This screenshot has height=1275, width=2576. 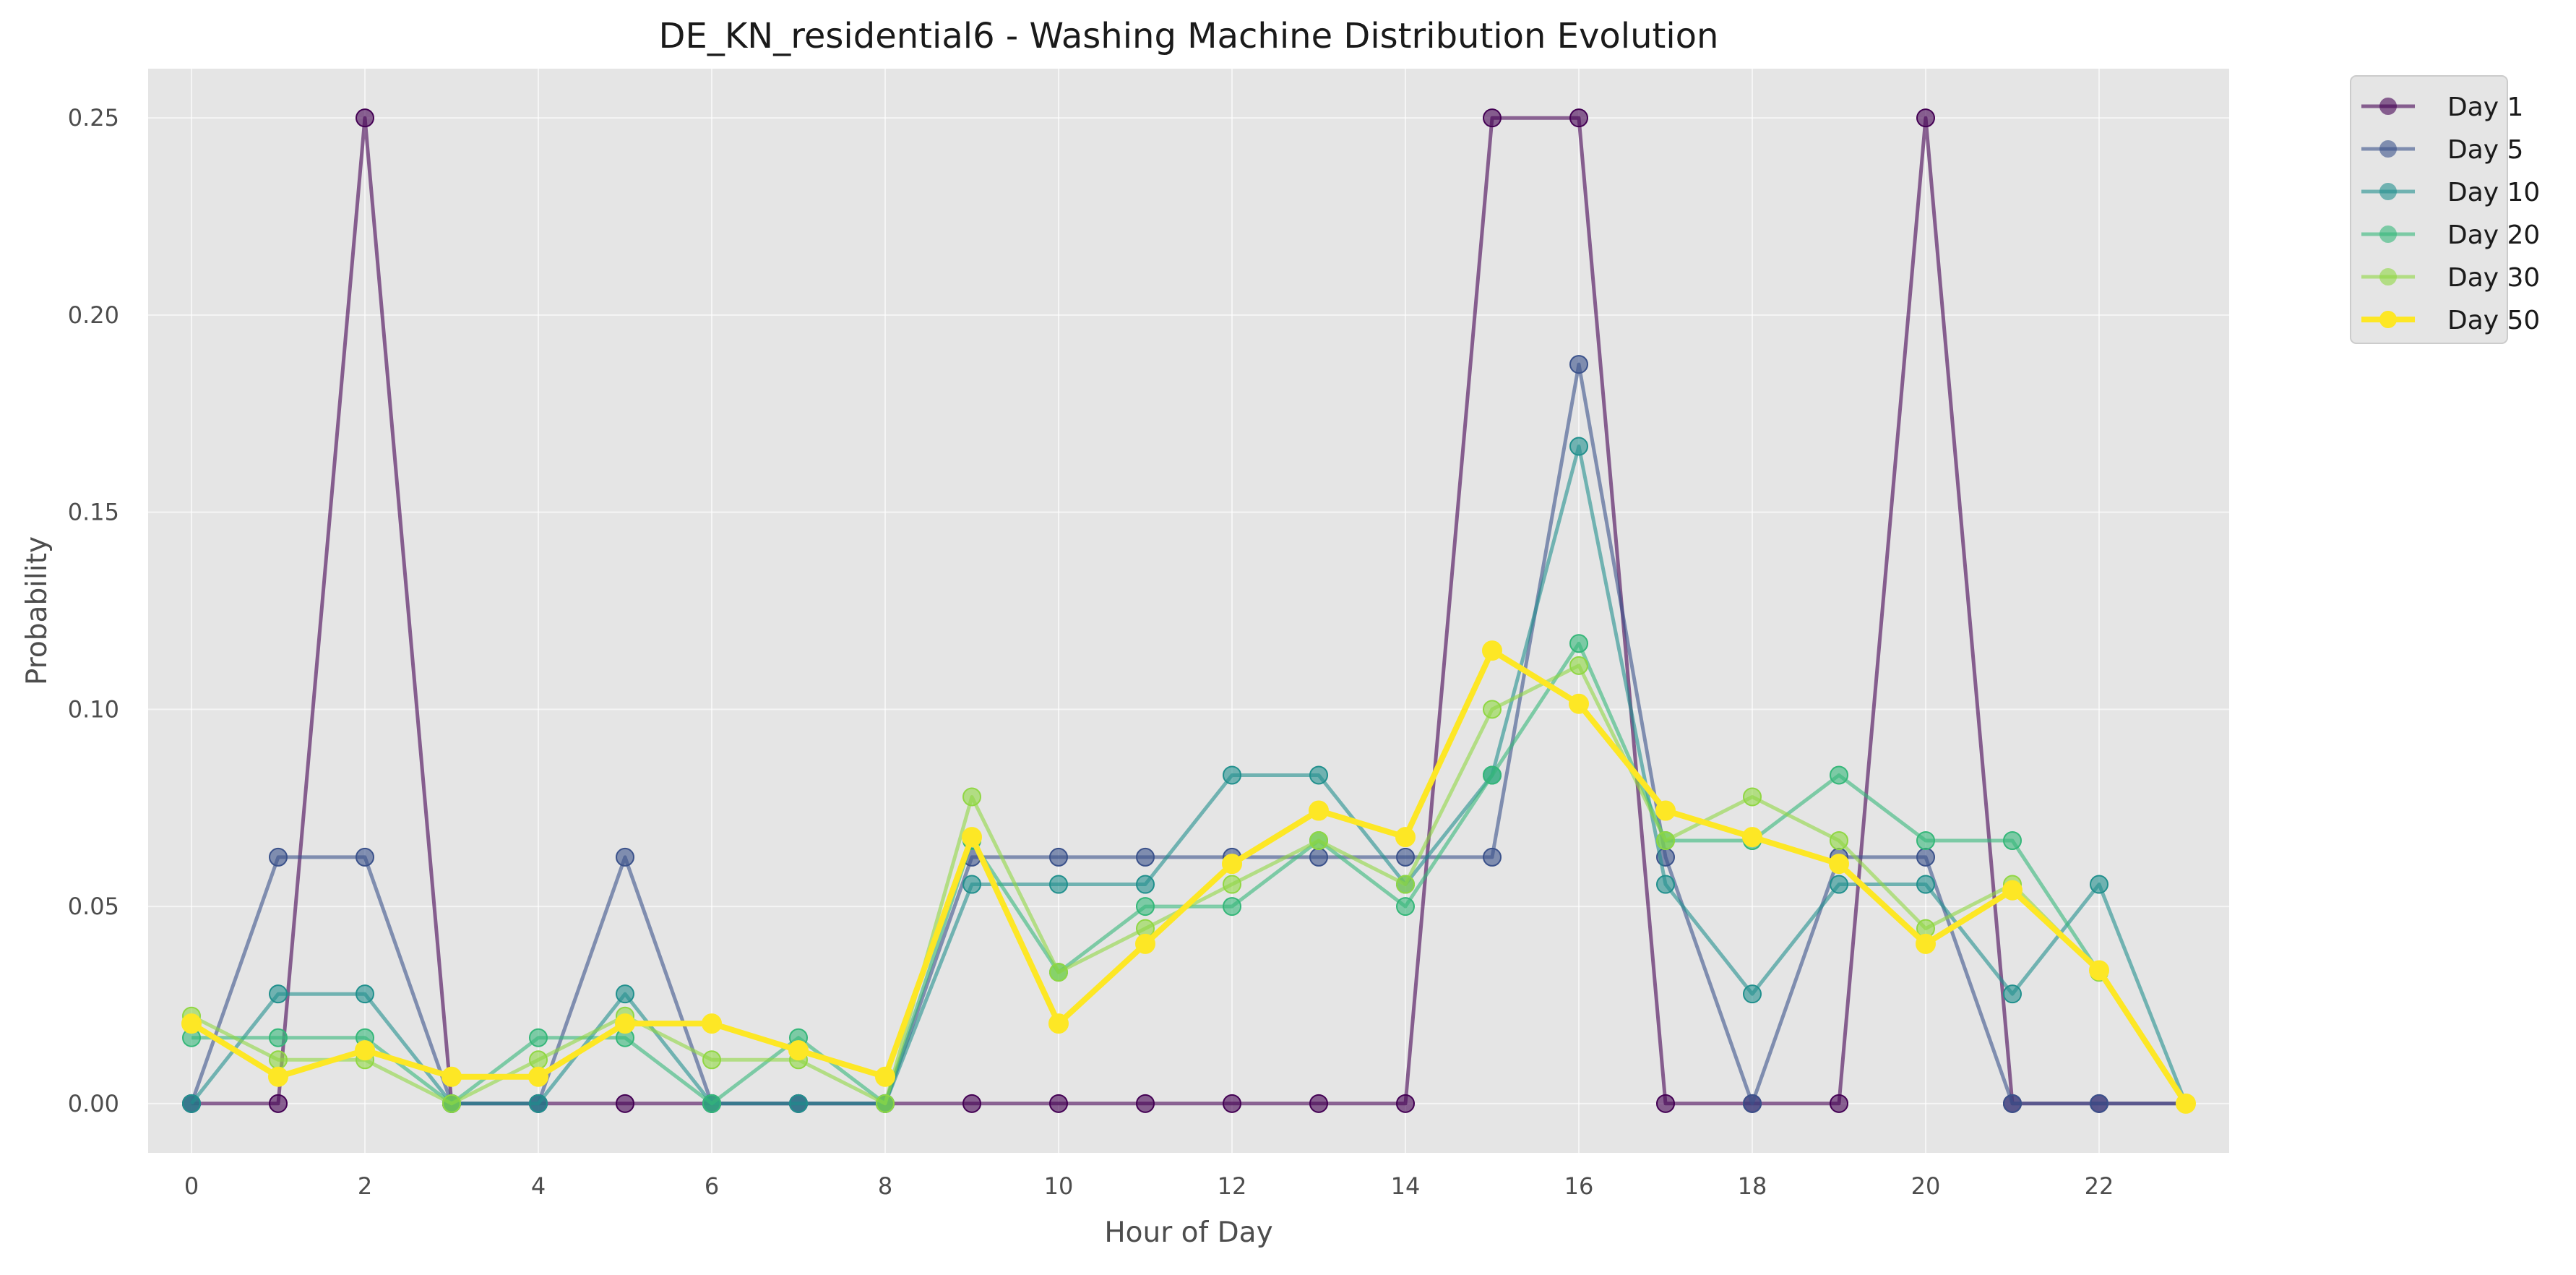 What do you see at coordinates (93, 1103) in the screenshot?
I see `y-tick-label: 0.00` at bounding box center [93, 1103].